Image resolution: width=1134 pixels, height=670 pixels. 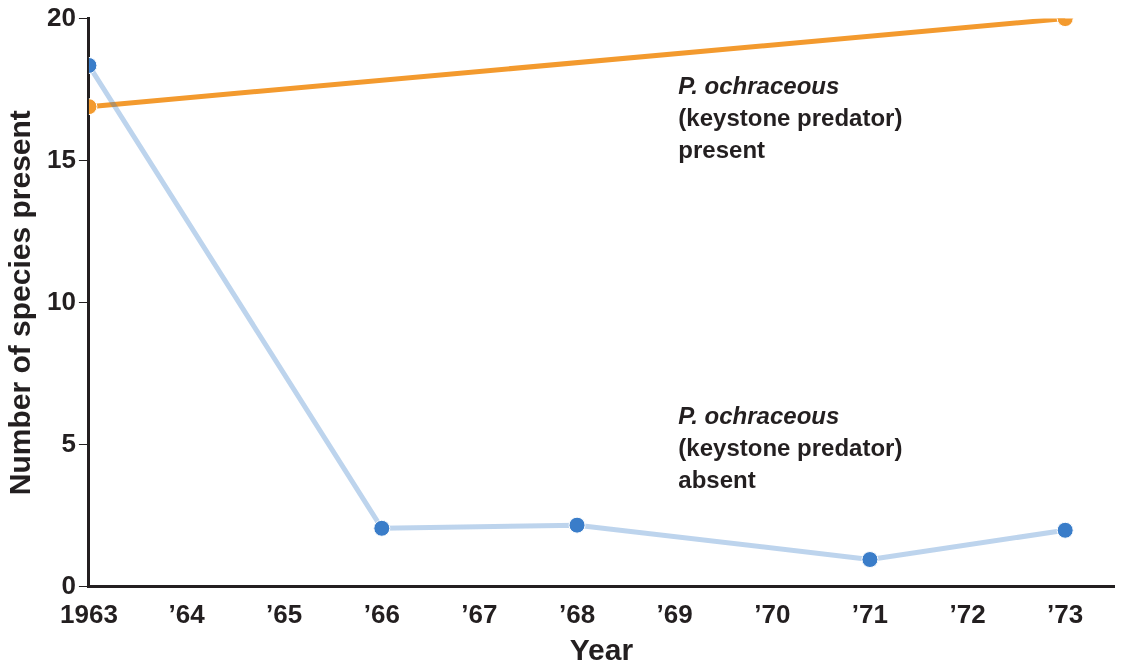 I want to click on x-tick-label: ’69, so click(x=674, y=613).